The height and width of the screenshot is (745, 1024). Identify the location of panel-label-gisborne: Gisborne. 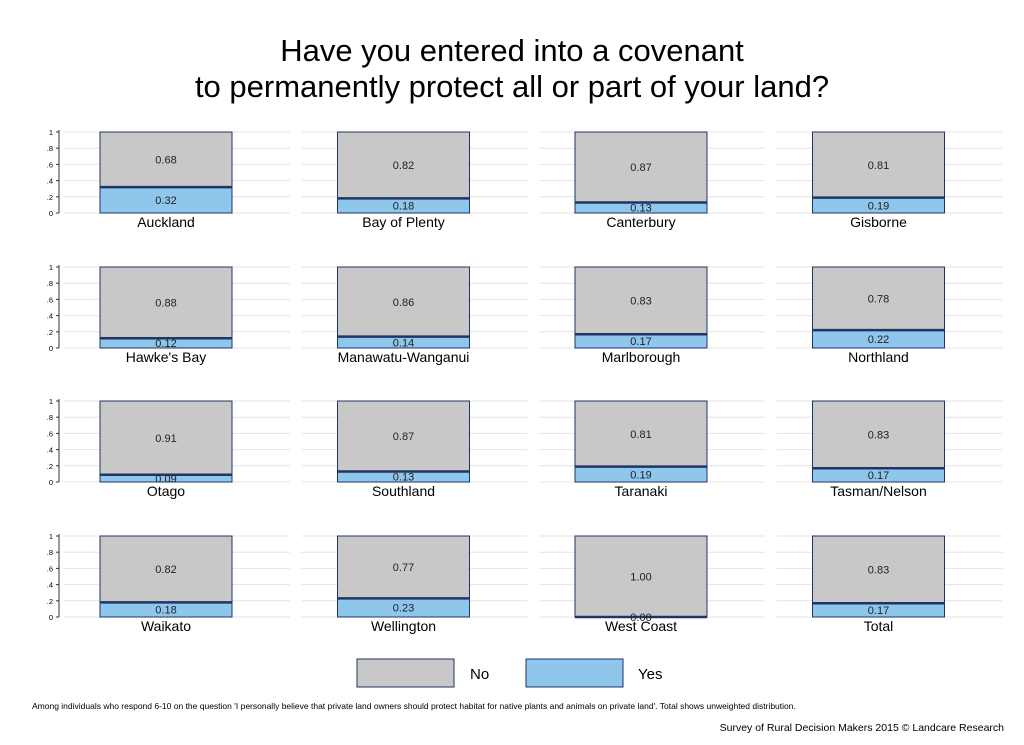
(878, 222).